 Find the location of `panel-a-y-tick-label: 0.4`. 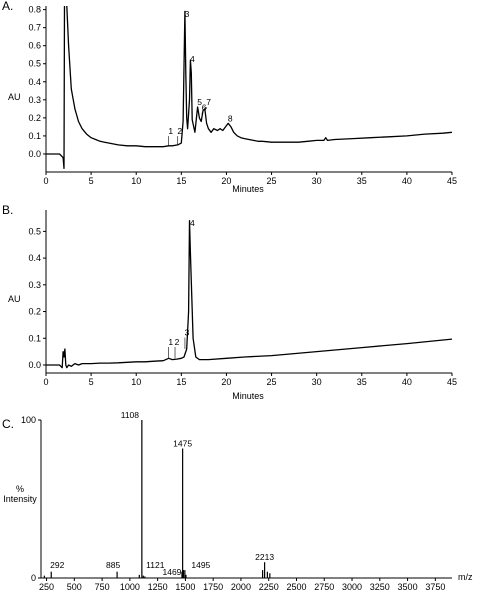

panel-a-y-tick-label: 0.4 is located at coordinates (34, 82).